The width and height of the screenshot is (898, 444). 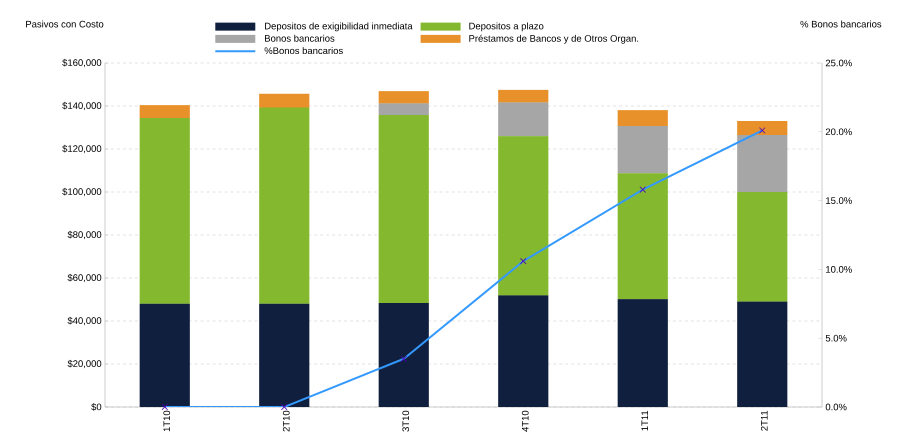 I want to click on x-tick-label: 1T11, so click(x=644, y=420).